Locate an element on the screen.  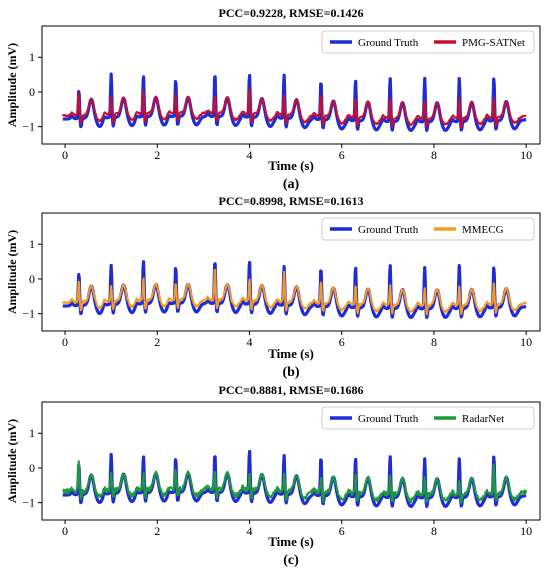
legend: Ground Truth MMECG is located at coordinates (428, 229).